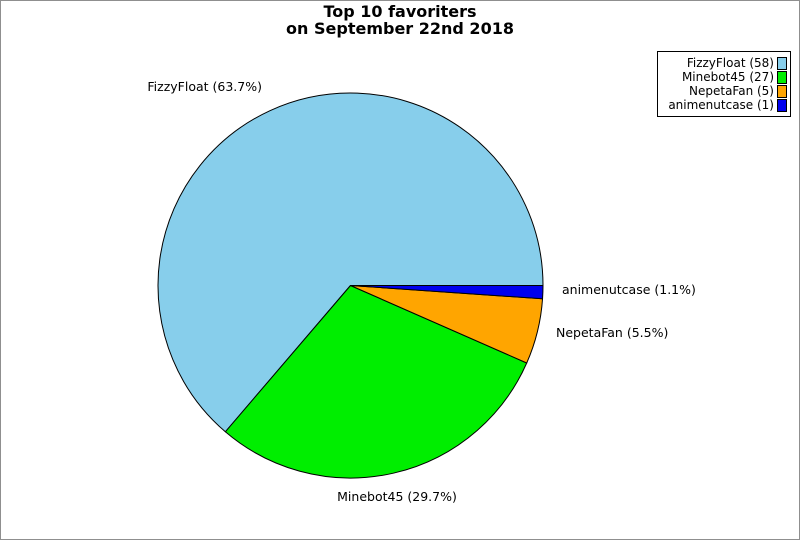 Image resolution: width=800 pixels, height=540 pixels. I want to click on legend-item-animenutcase: animenutcase (1), so click(725, 105).